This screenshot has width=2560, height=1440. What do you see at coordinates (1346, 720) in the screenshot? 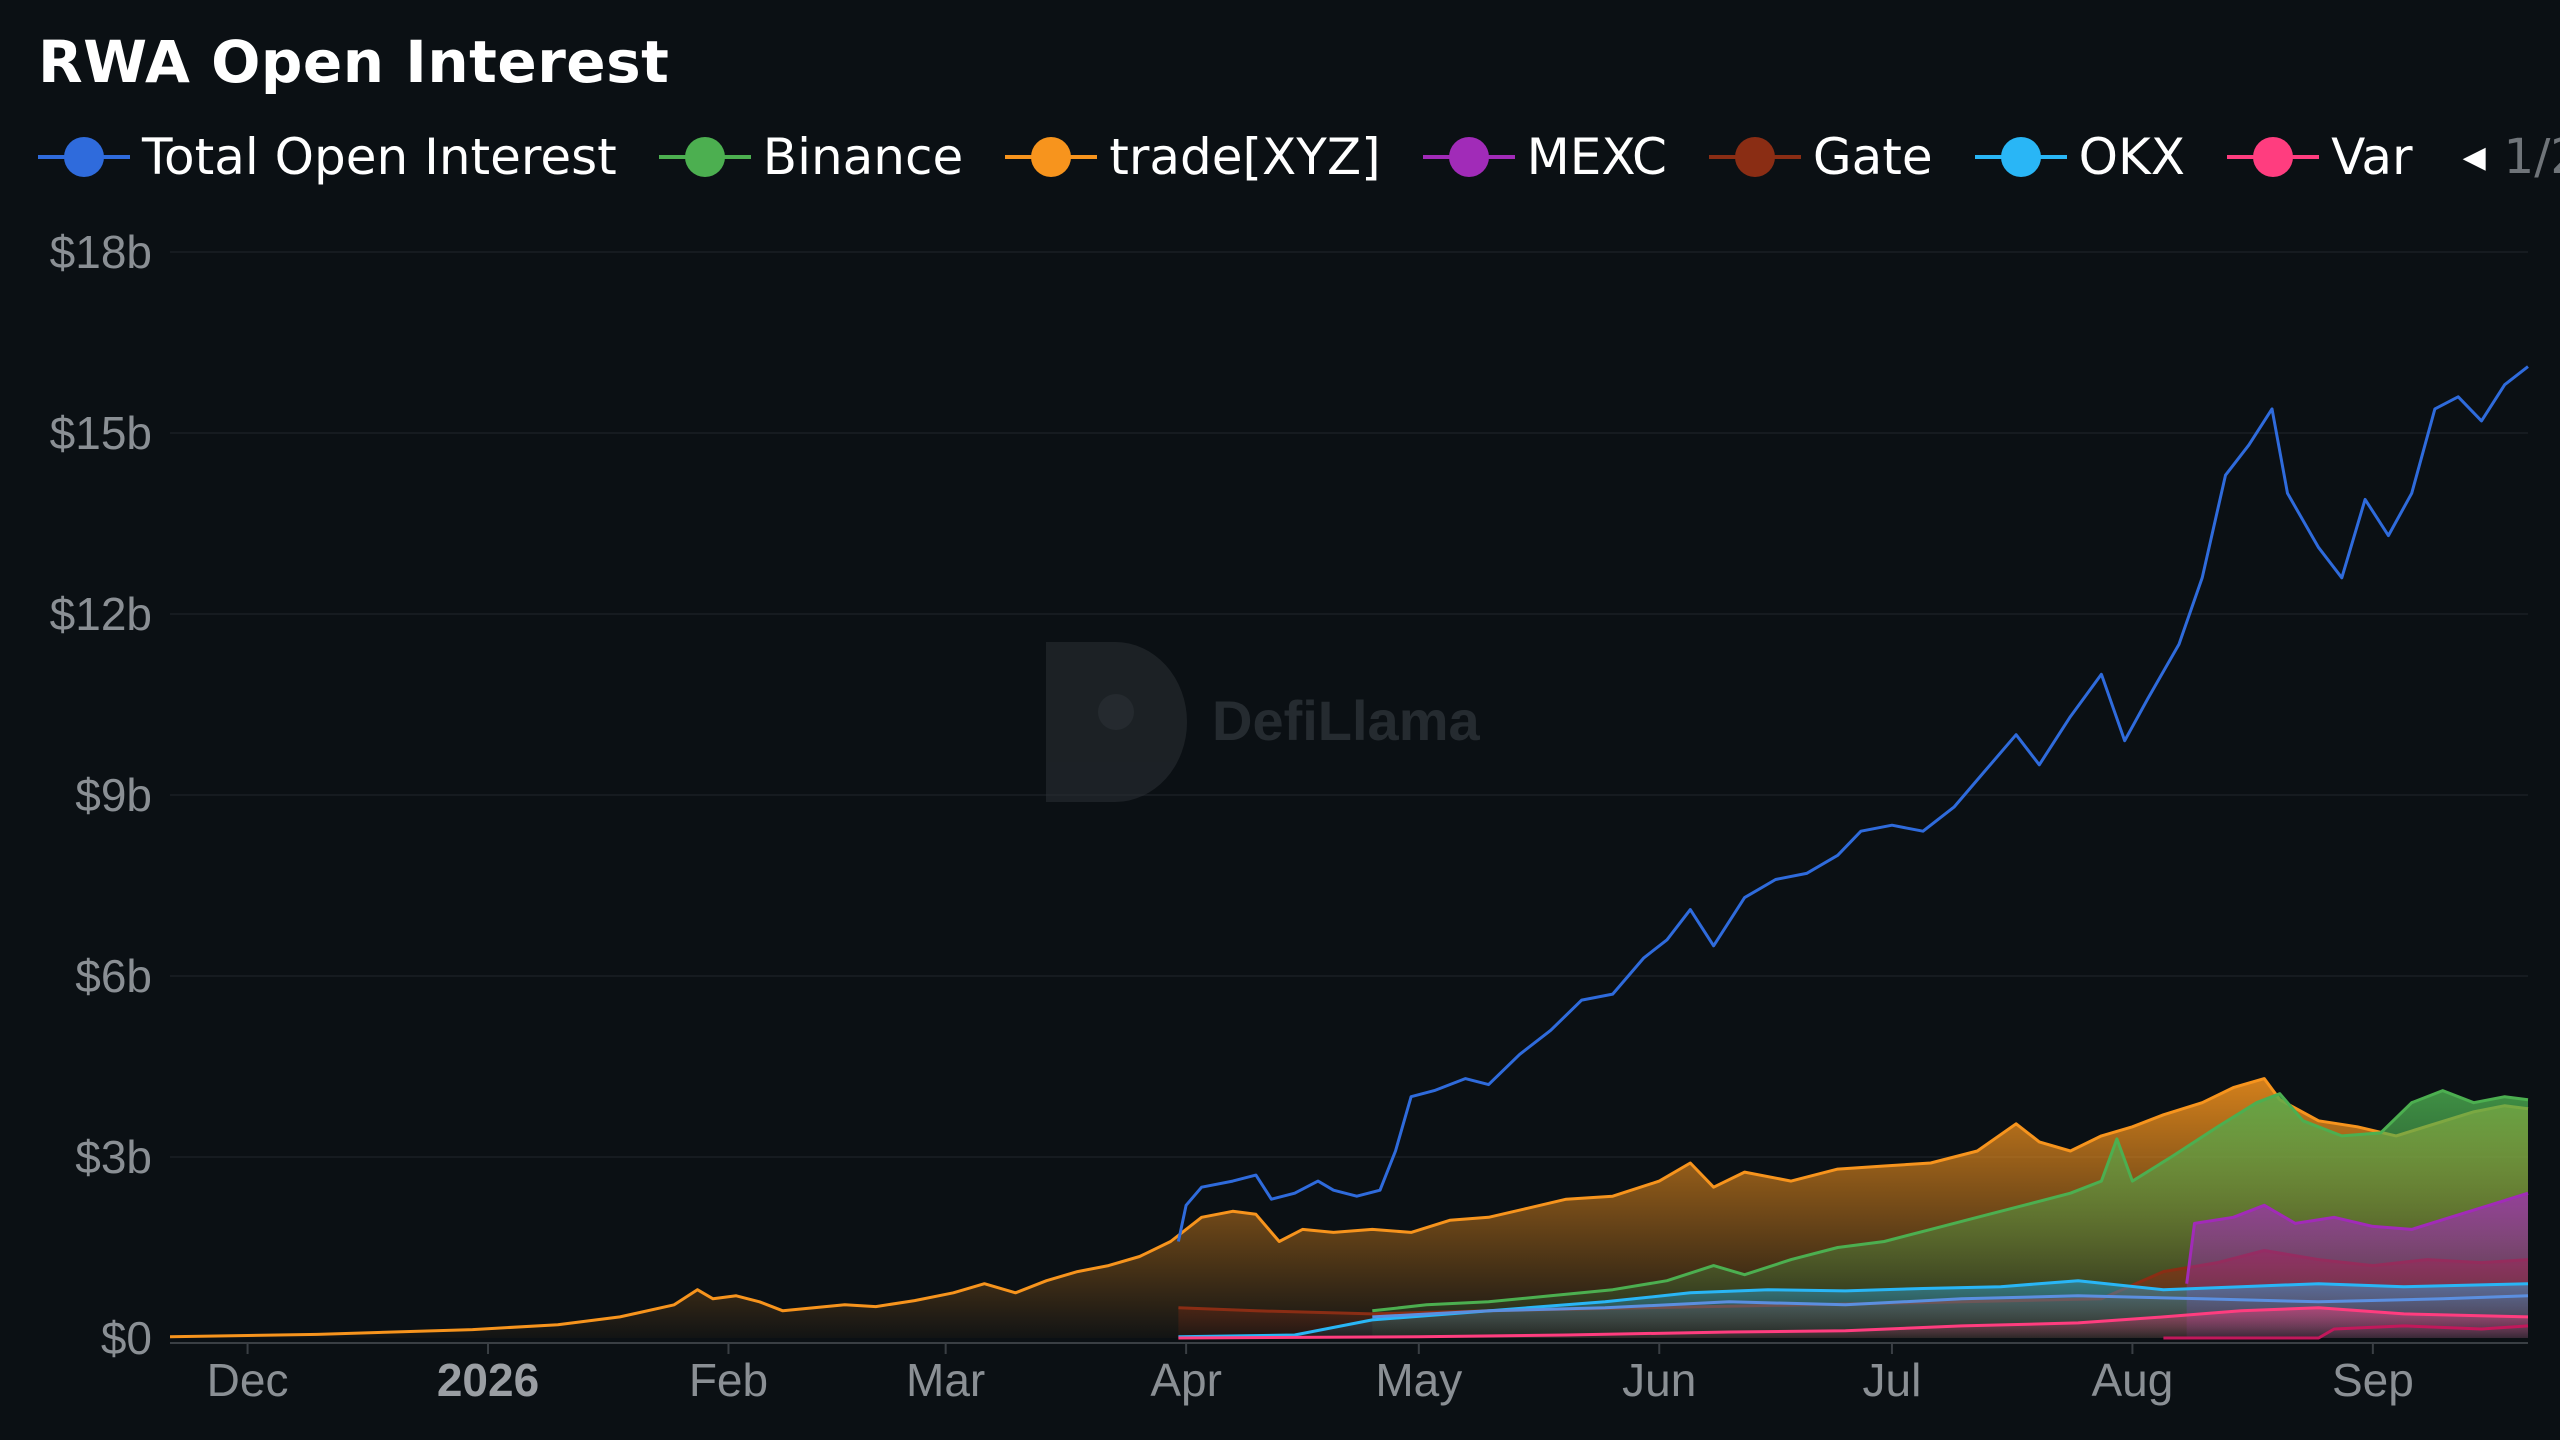
I see `watermark-text: DefiLlama` at bounding box center [1346, 720].